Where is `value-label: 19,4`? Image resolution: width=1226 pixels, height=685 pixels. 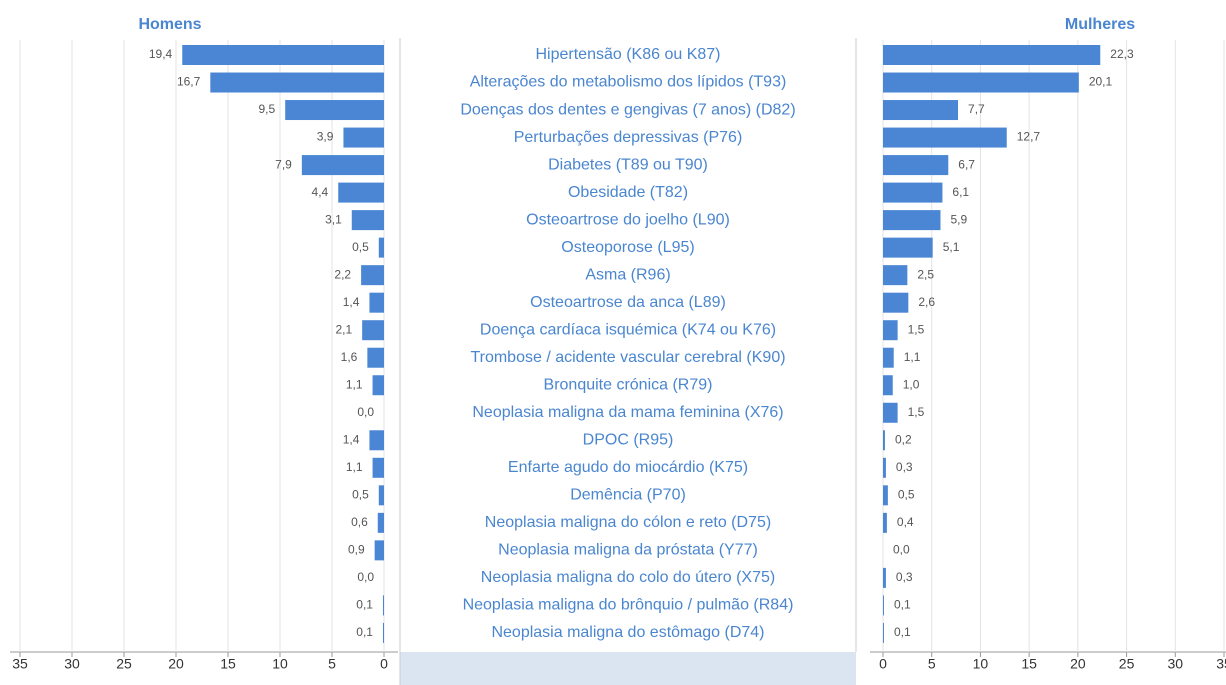
value-label: 19,4 is located at coordinates (161, 54).